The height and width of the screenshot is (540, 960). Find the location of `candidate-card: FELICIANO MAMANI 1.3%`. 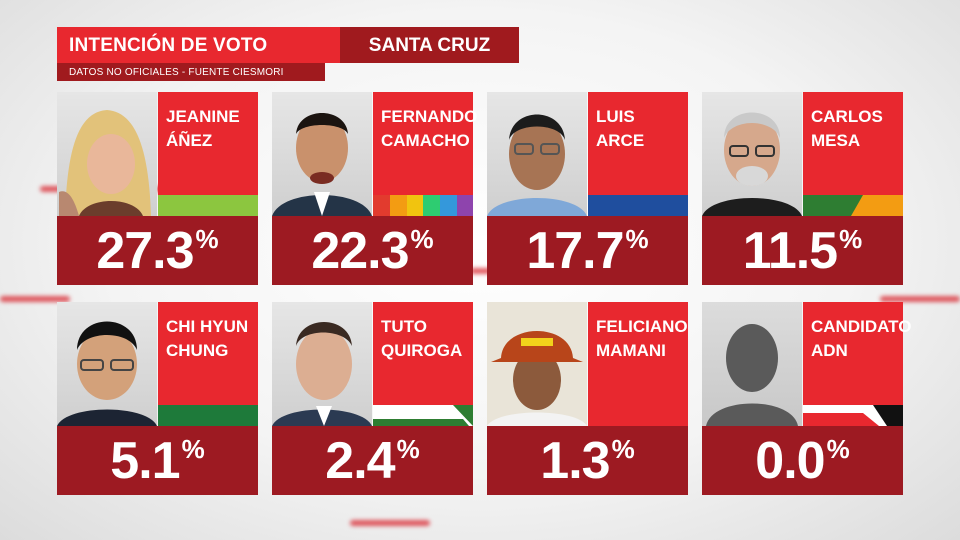

candidate-card: FELICIANO MAMANI 1.3% is located at coordinates (587, 398).